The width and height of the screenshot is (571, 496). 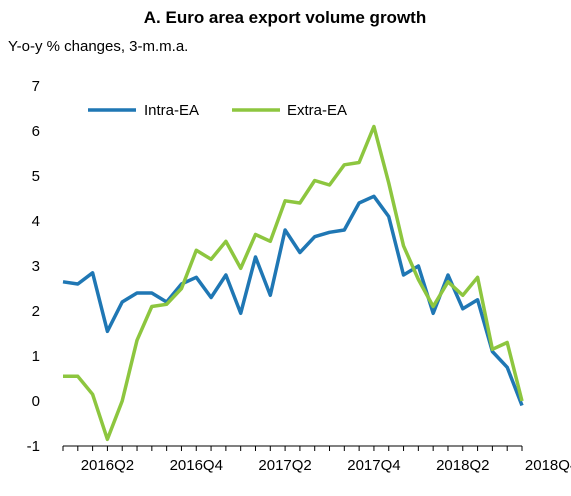 What do you see at coordinates (284, 465) in the screenshot?
I see `x-tick-label: 2017Q2` at bounding box center [284, 465].